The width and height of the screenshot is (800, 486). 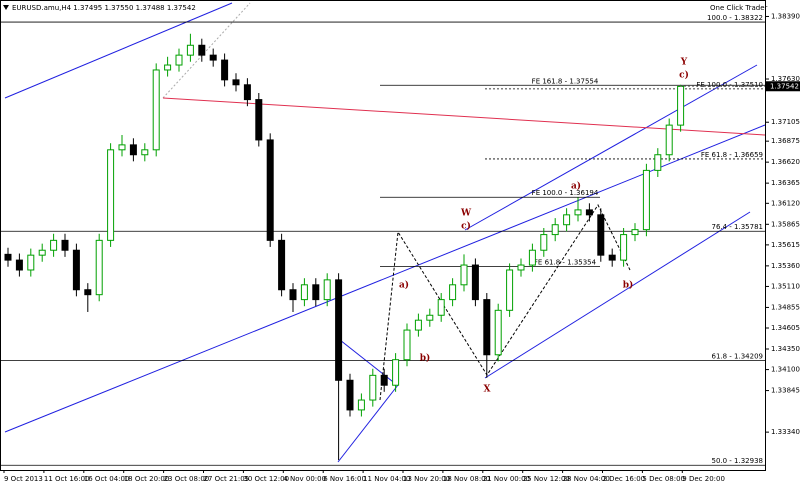 I want to click on x-tick-label: 23 Oct 08:00, so click(x=187, y=479).